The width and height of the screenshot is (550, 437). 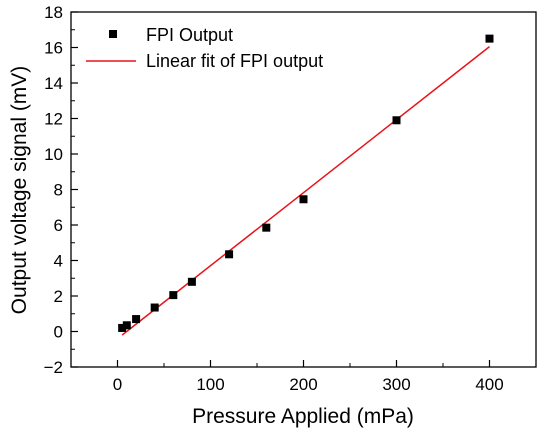 I want to click on y-tick-label: 6, so click(x=58, y=225).